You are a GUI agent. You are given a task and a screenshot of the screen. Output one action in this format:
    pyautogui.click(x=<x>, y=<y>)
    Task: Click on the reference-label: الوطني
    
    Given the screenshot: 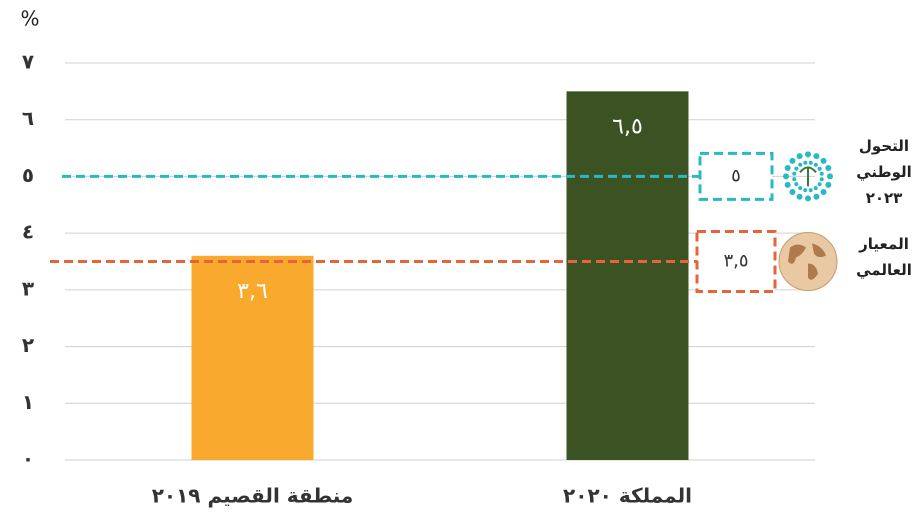 What is the action you would take?
    pyautogui.click(x=884, y=172)
    